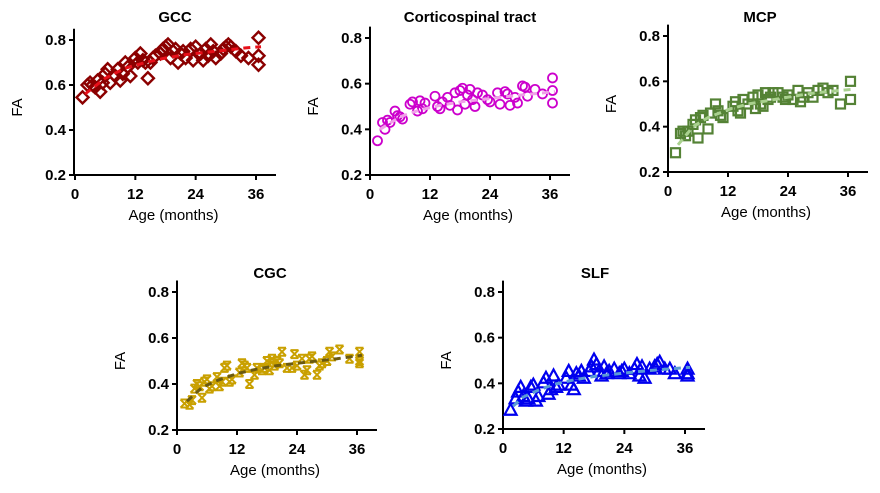 The image size is (880, 493). I want to click on x-tick-label: 24, so click(490, 194).